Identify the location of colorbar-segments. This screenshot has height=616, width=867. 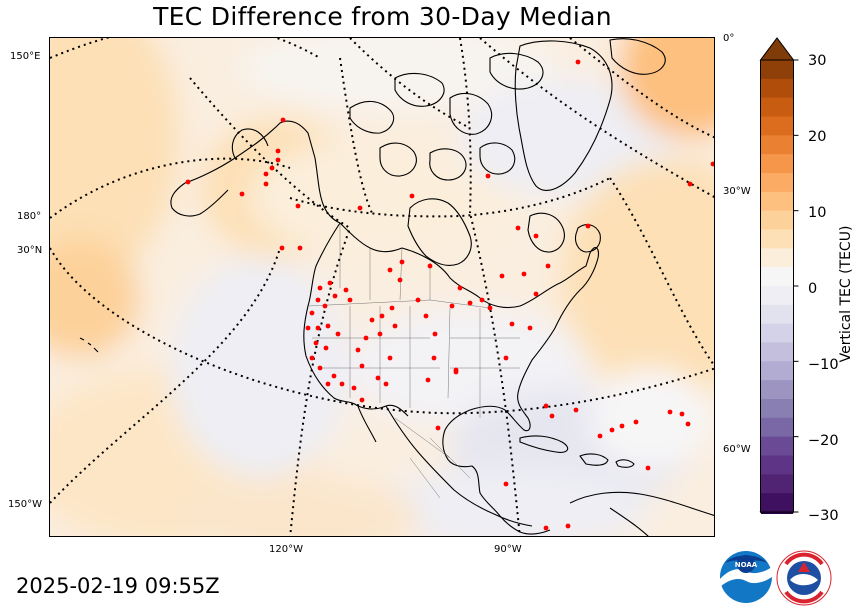
(779, 275).